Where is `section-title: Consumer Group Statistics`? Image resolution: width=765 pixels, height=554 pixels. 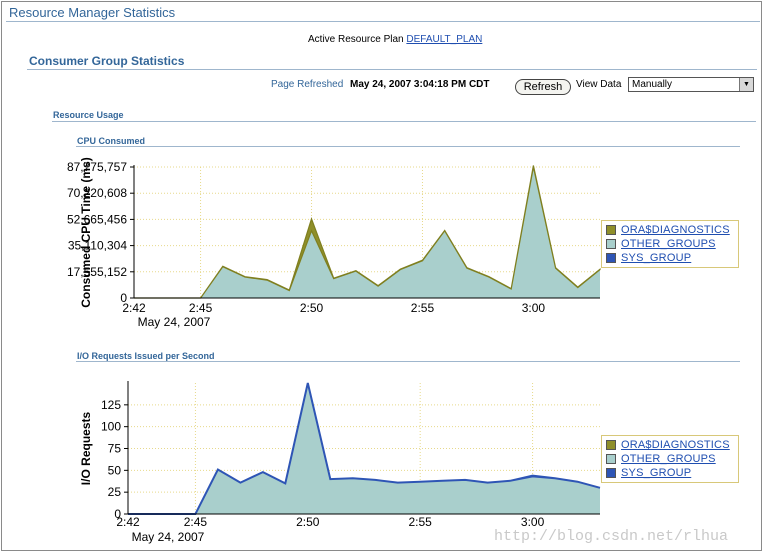 section-title: Consumer Group Statistics is located at coordinates (107, 61).